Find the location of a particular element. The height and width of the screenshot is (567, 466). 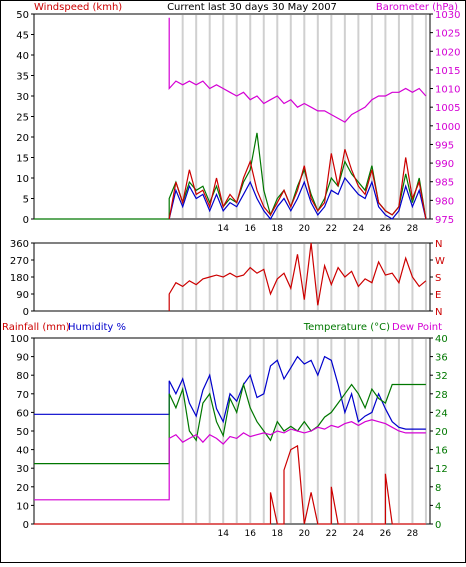

right-tick-label: 36 is located at coordinates (441, 358).